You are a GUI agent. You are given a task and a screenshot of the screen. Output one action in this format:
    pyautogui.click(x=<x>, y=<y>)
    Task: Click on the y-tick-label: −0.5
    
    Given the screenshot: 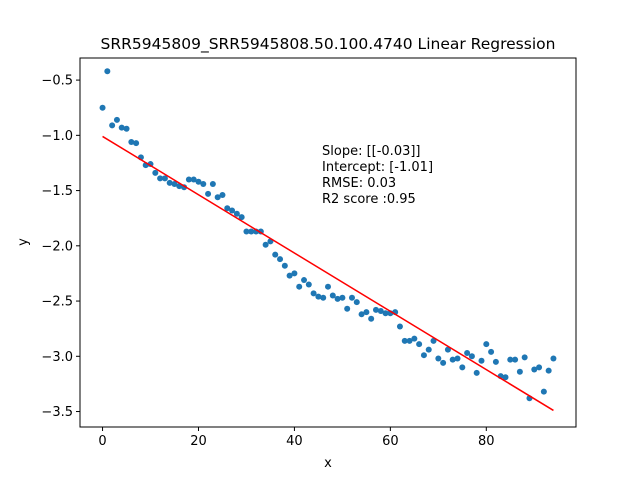 What is the action you would take?
    pyautogui.click(x=57, y=81)
    